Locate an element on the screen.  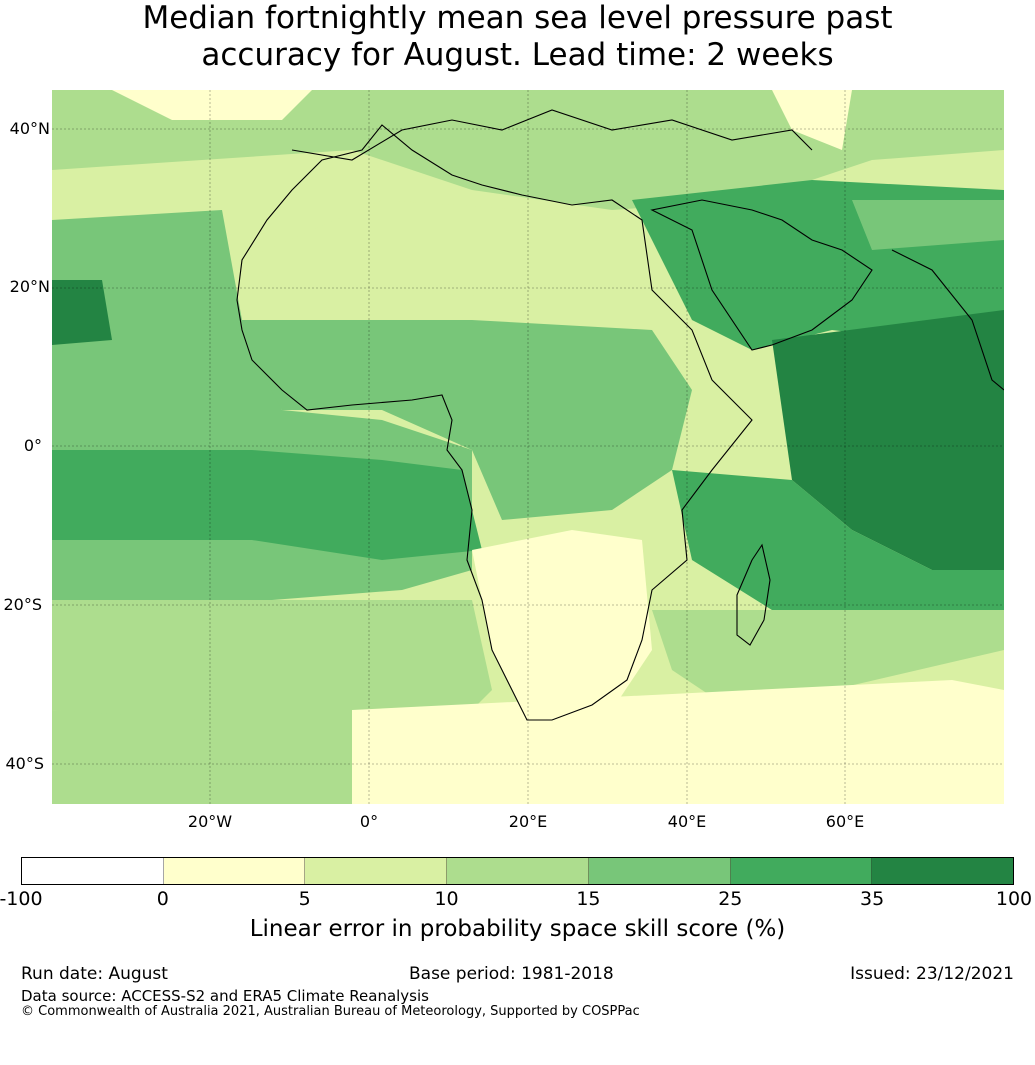
europe-coastline is located at coordinates (552, 135).